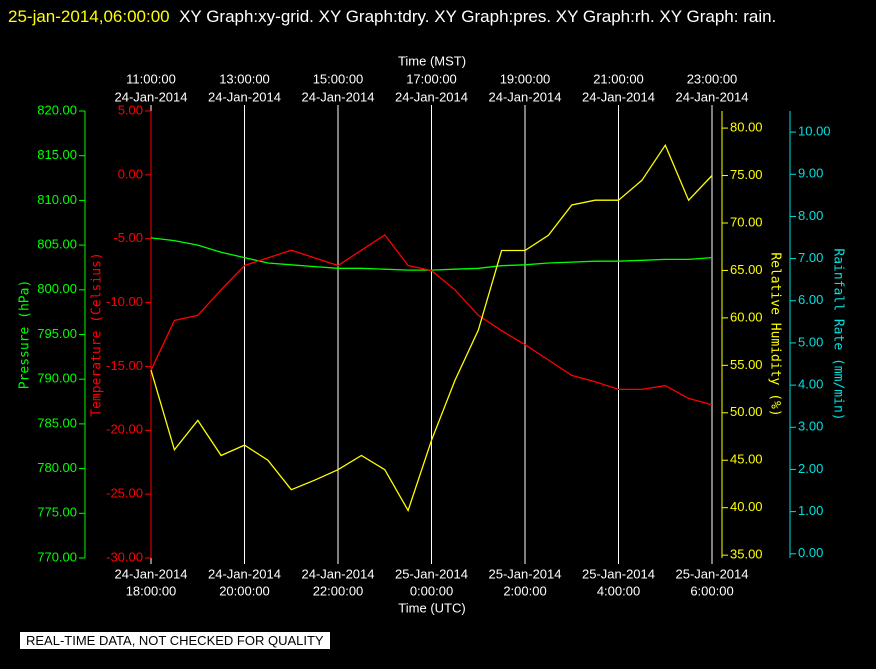  I want to click on x2-tick-label: 23:00:00, so click(712, 78).